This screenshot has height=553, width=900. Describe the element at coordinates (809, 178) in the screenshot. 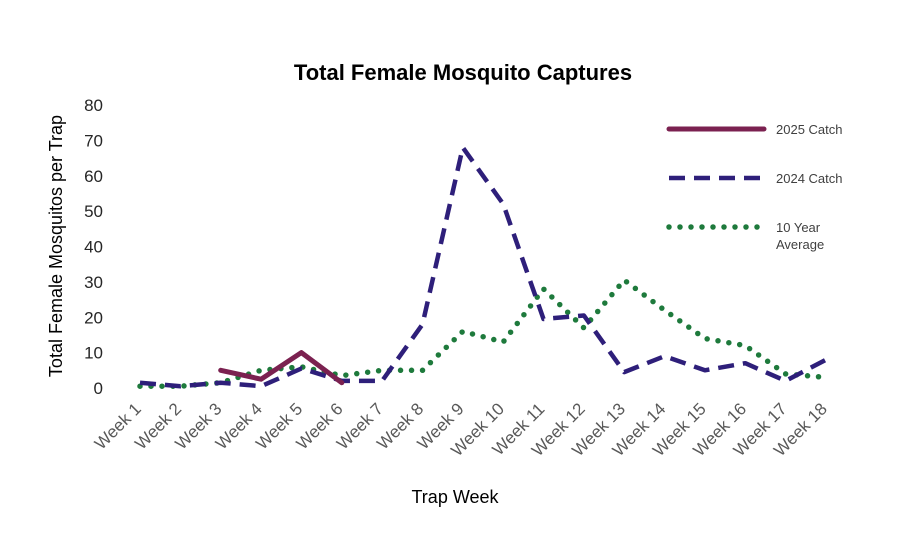

I see `legend-label: 2024 Catch` at that location.